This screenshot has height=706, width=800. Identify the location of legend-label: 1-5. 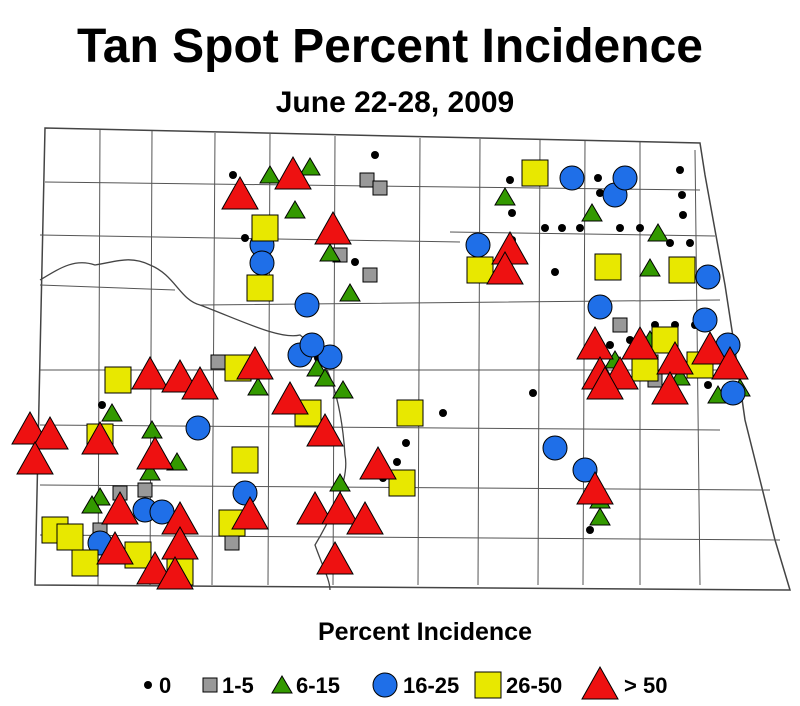
(238, 685).